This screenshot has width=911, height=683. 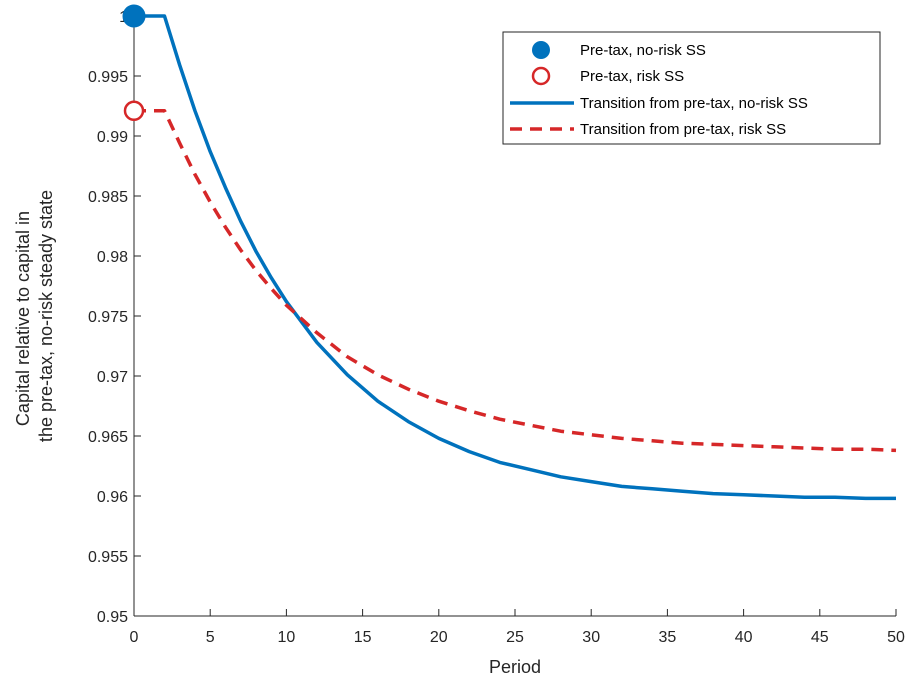 I want to click on y-tick-label: 0.985, so click(x=108, y=197).